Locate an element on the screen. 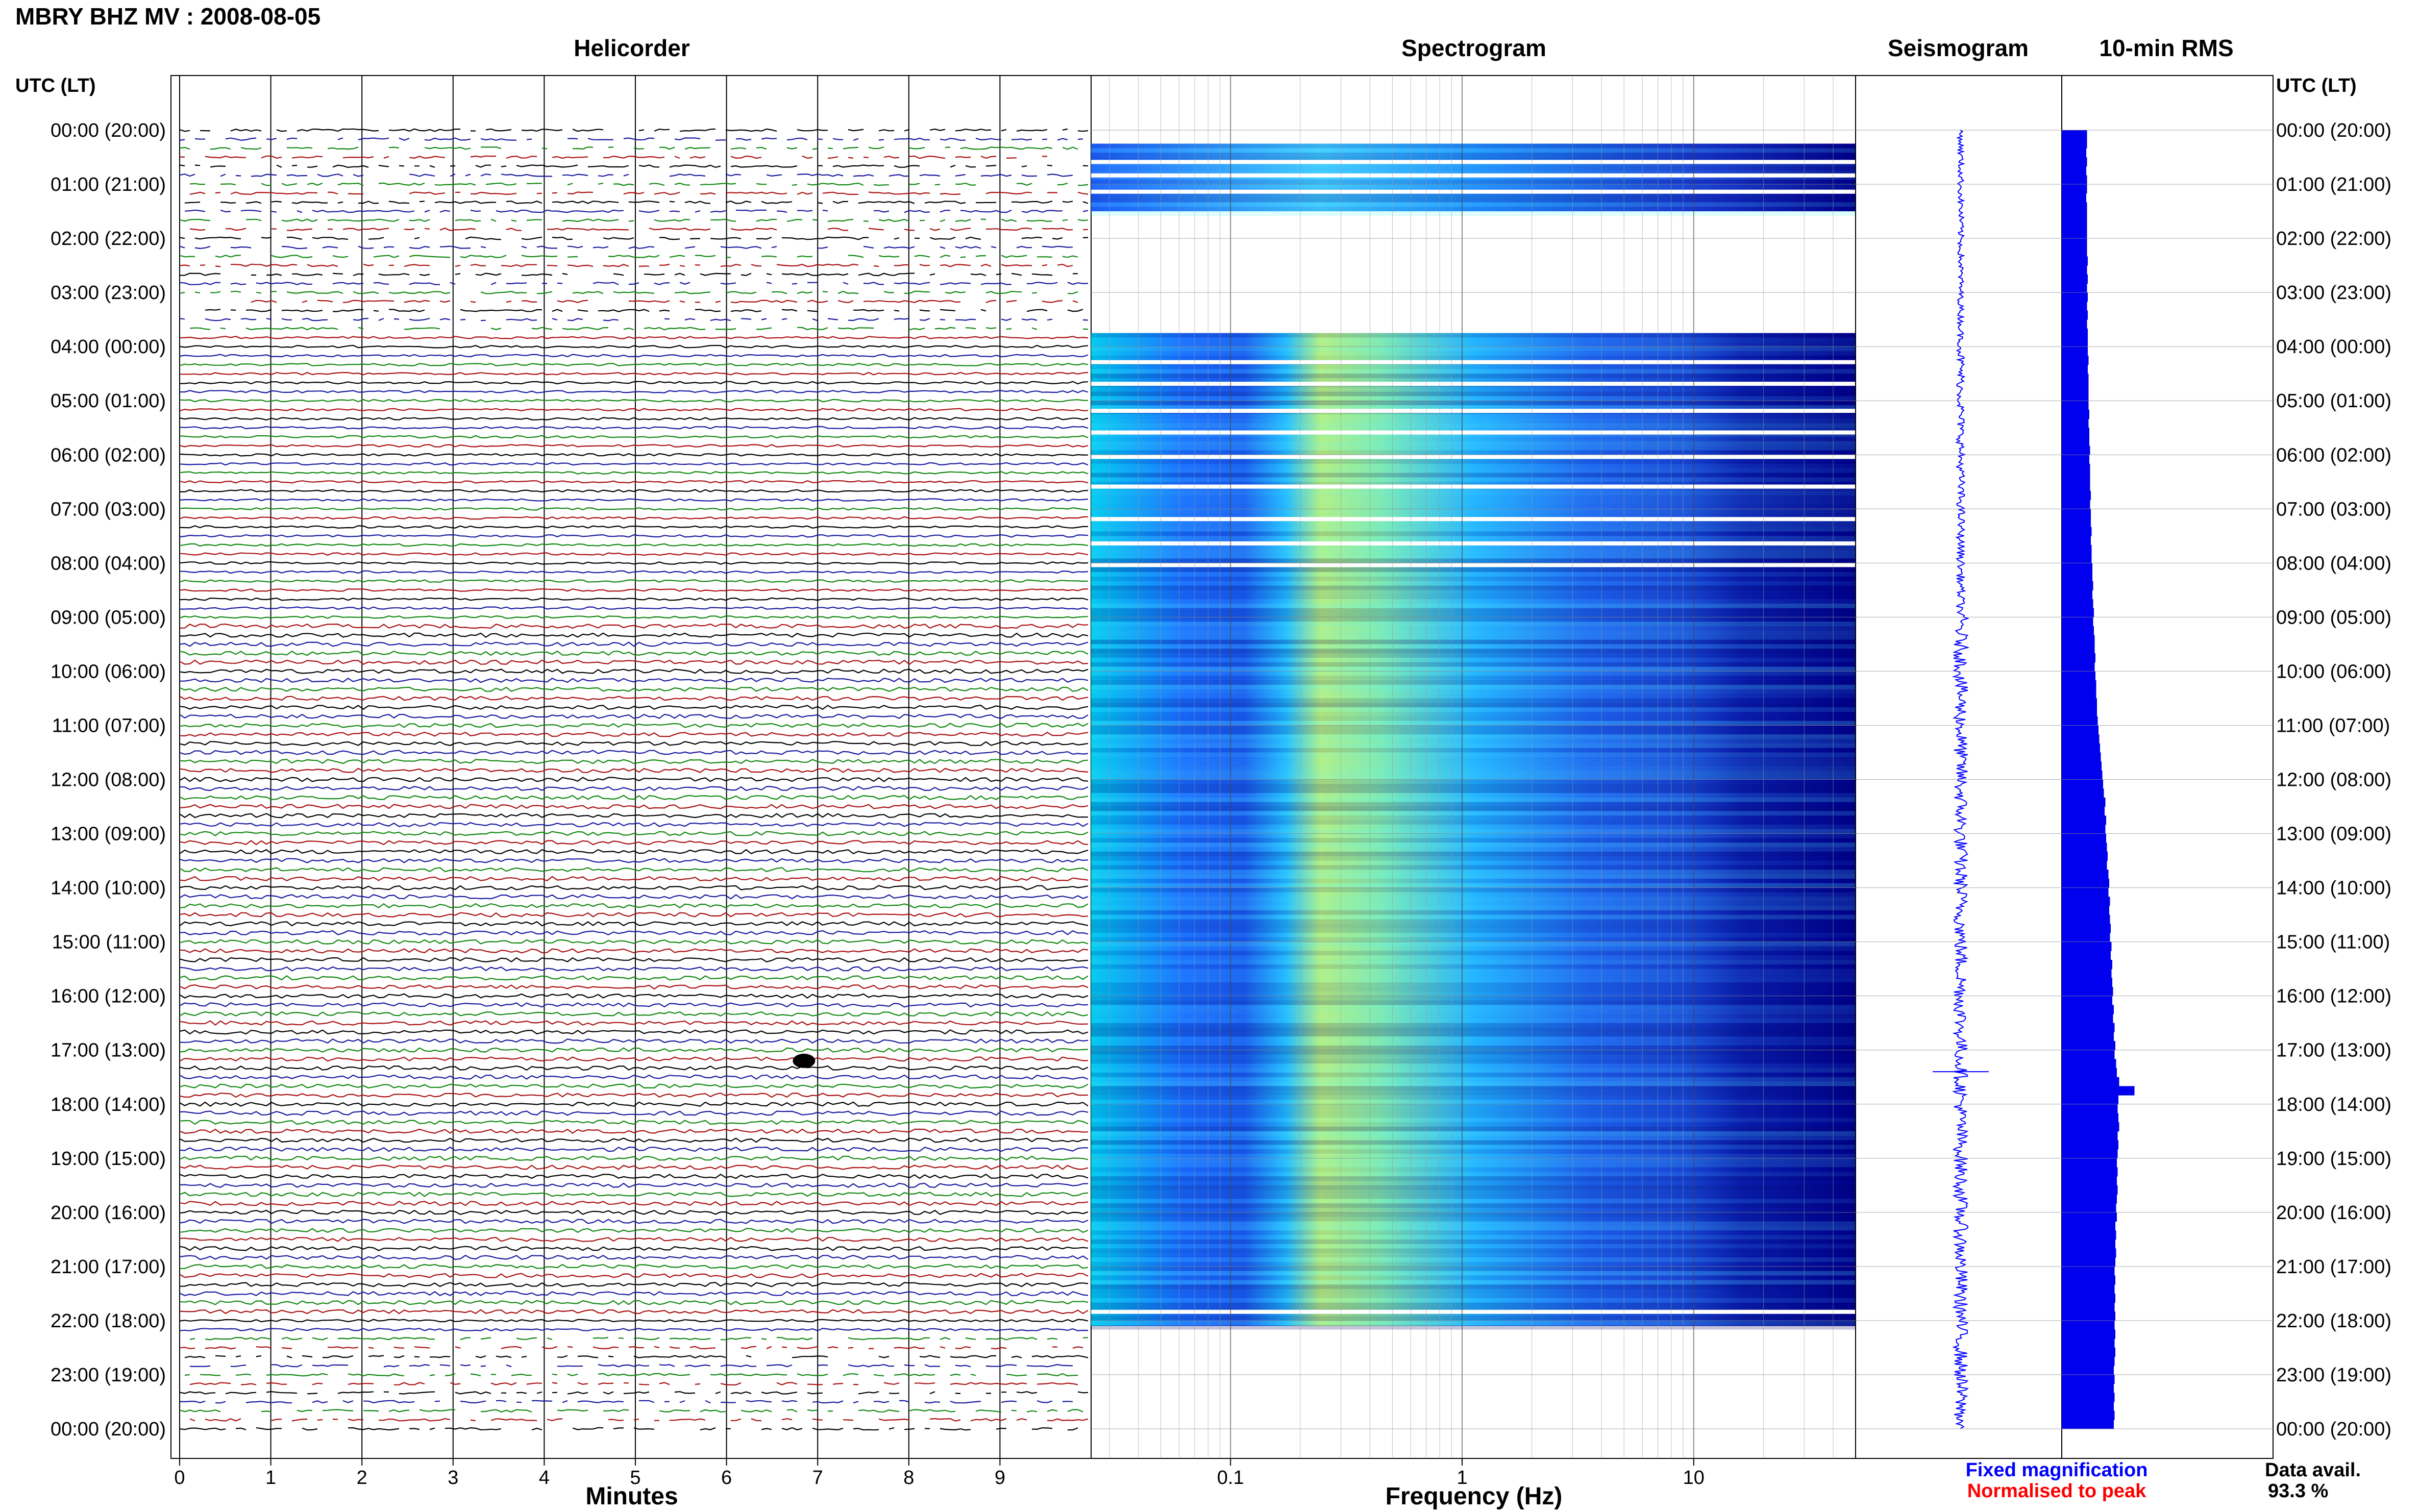 Image resolution: width=2419 pixels, height=1512 pixels. hour-label-left: 04:00 (00:00) is located at coordinates (108, 347).